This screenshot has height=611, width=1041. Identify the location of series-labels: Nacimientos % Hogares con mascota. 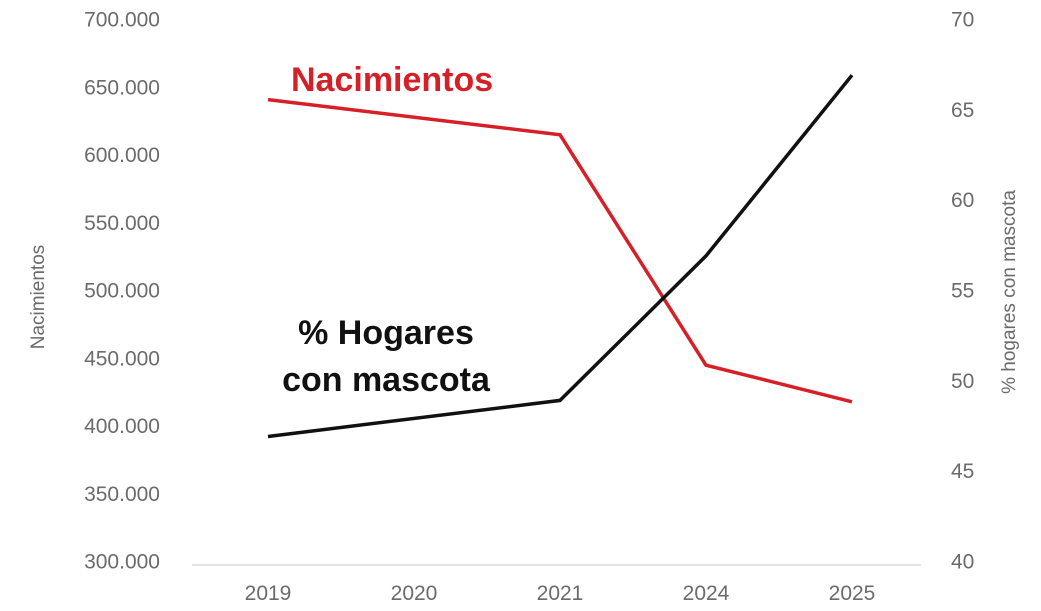
(387, 230).